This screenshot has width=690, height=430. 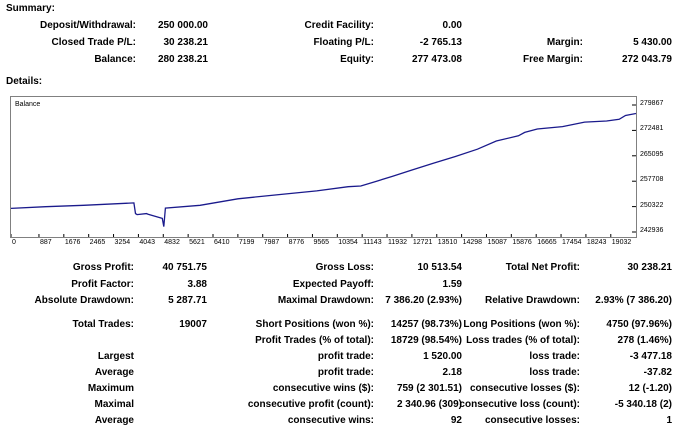 I want to click on x-tick-label: 2465, so click(x=97, y=242).